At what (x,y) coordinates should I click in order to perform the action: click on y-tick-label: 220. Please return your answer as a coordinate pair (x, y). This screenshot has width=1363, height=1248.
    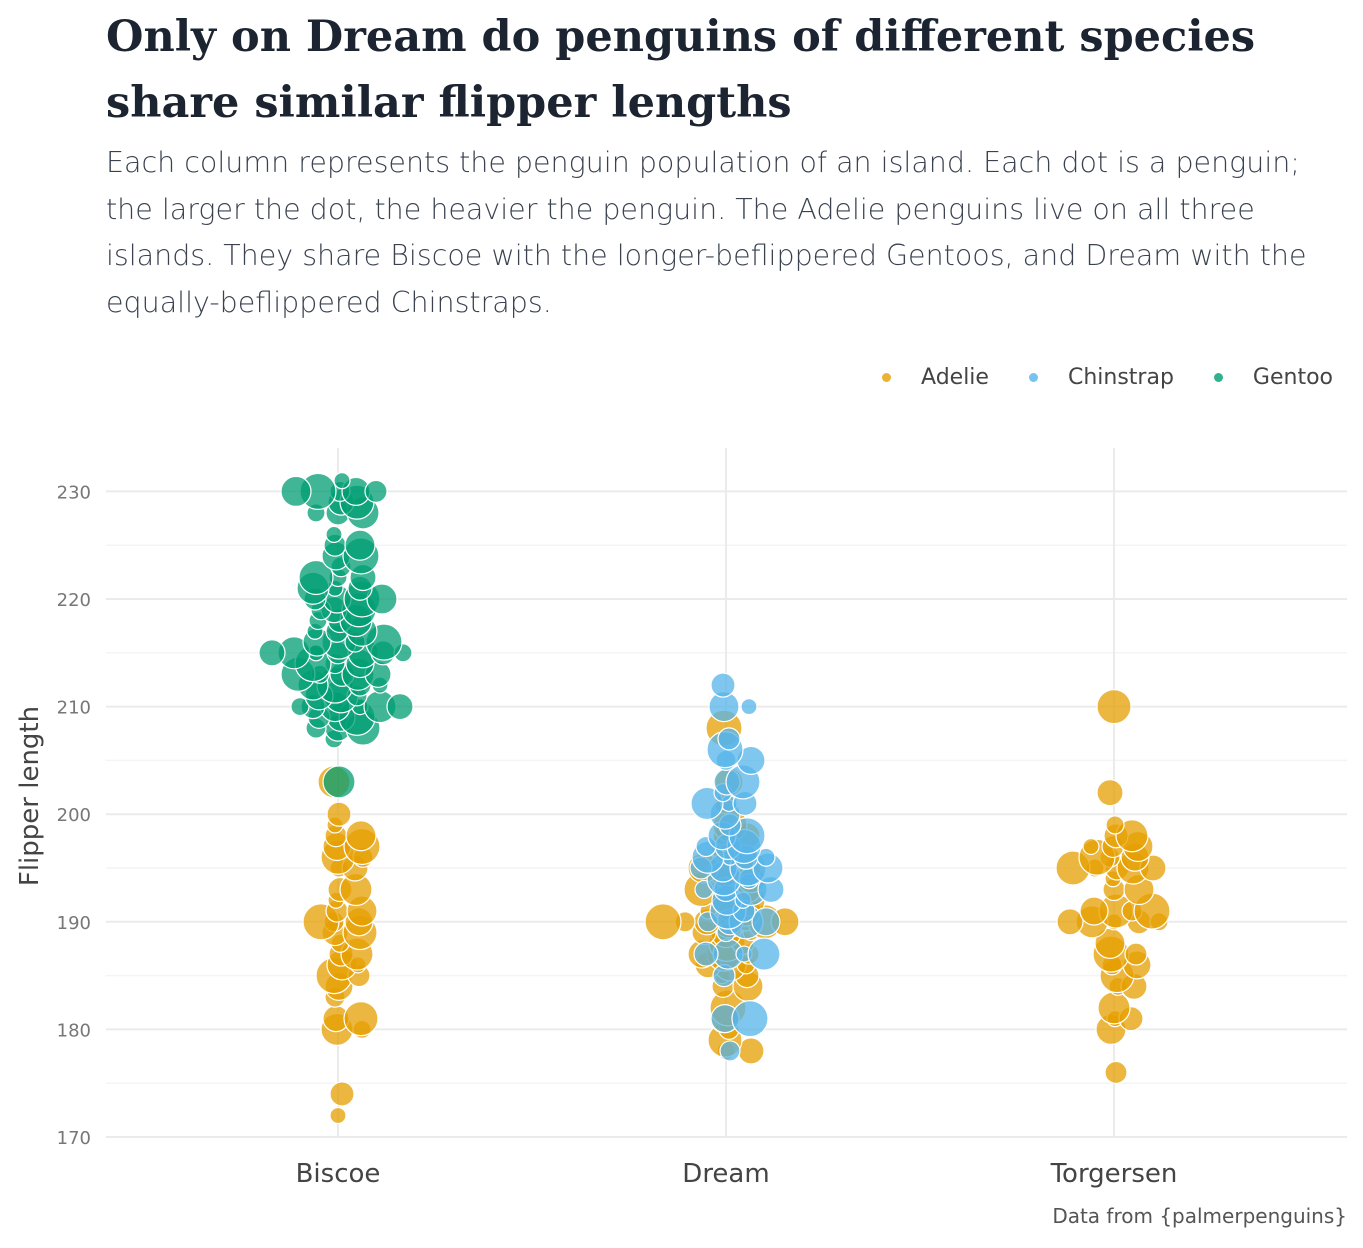
    Looking at the image, I should click on (74, 600).